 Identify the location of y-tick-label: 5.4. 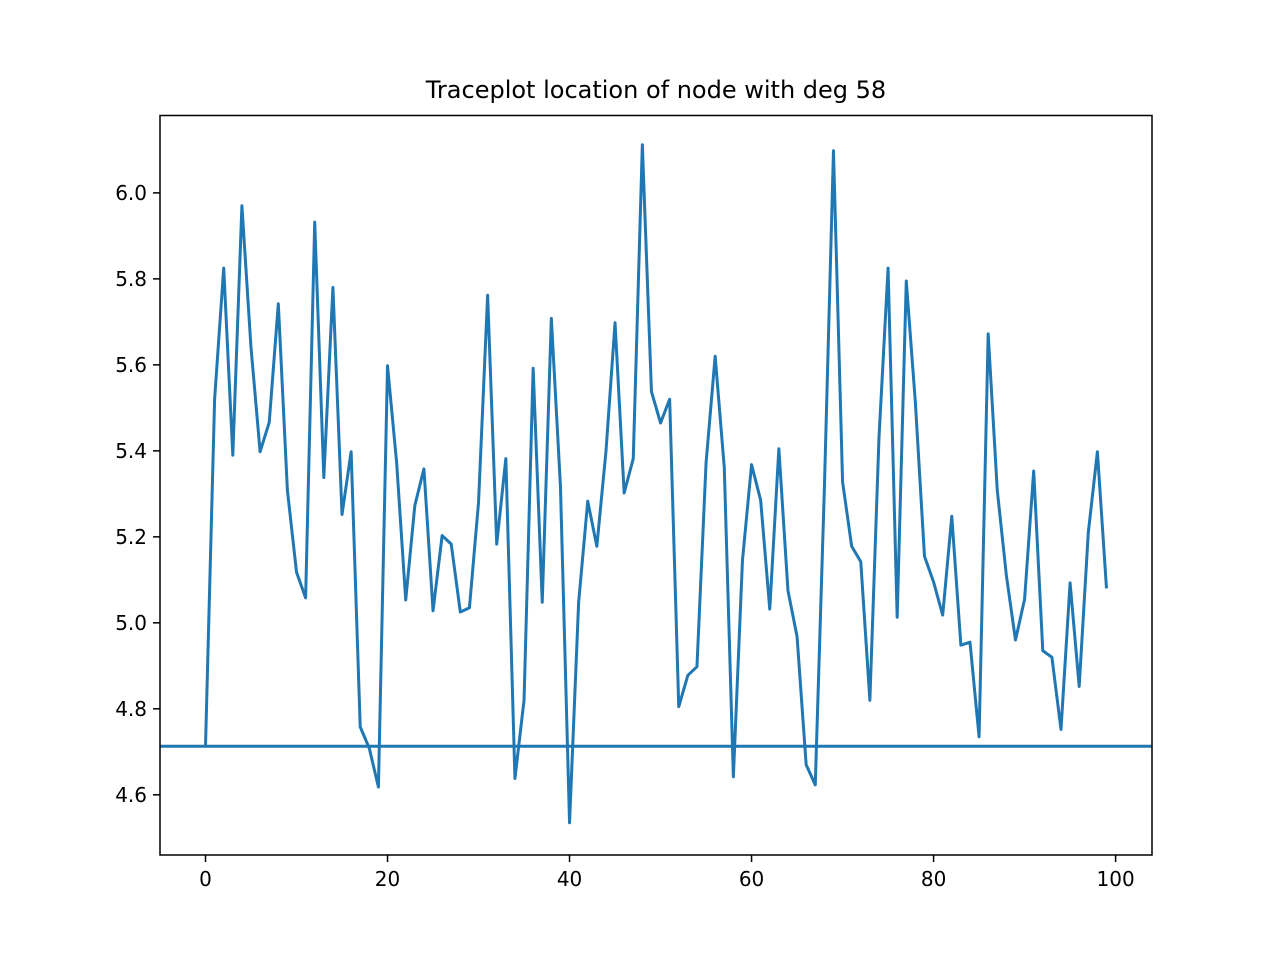
(131, 451).